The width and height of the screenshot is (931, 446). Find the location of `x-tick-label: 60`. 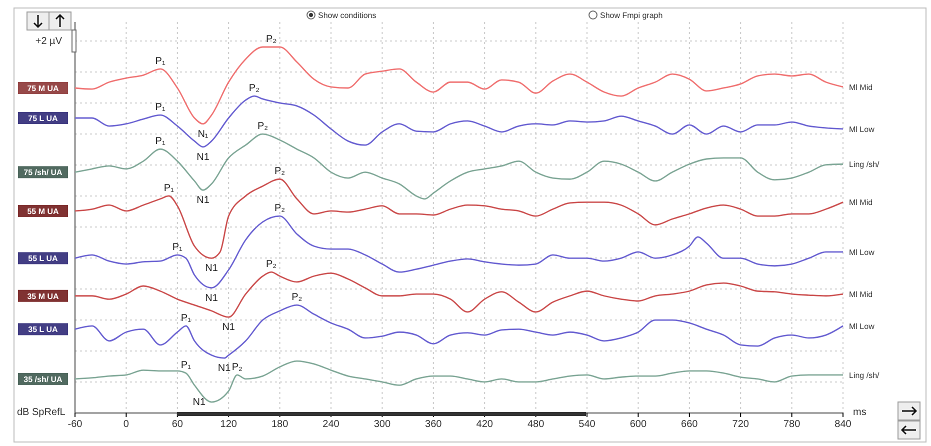

x-tick-label: 60 is located at coordinates (178, 424).